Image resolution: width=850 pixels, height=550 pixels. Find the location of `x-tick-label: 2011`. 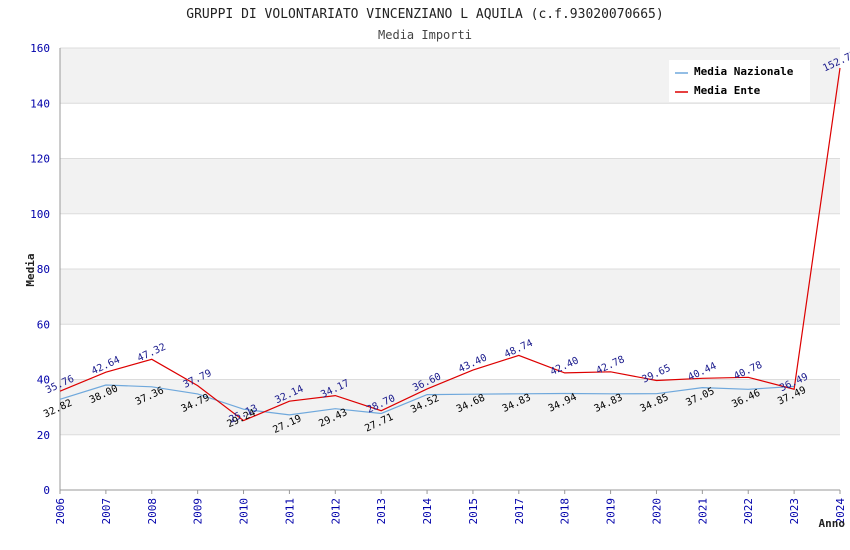

x-tick-label: 2011 is located at coordinates (289, 511).